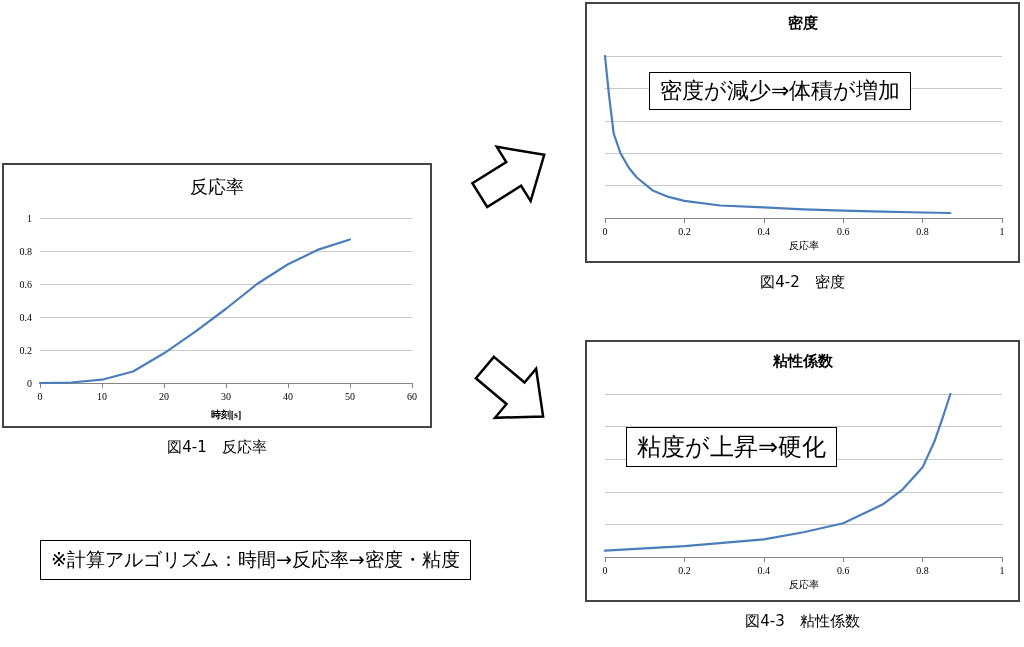 This screenshot has height=647, width=1024. Describe the element at coordinates (802, 621) in the screenshot. I see `caption: 図4-3 粘性係数` at that location.